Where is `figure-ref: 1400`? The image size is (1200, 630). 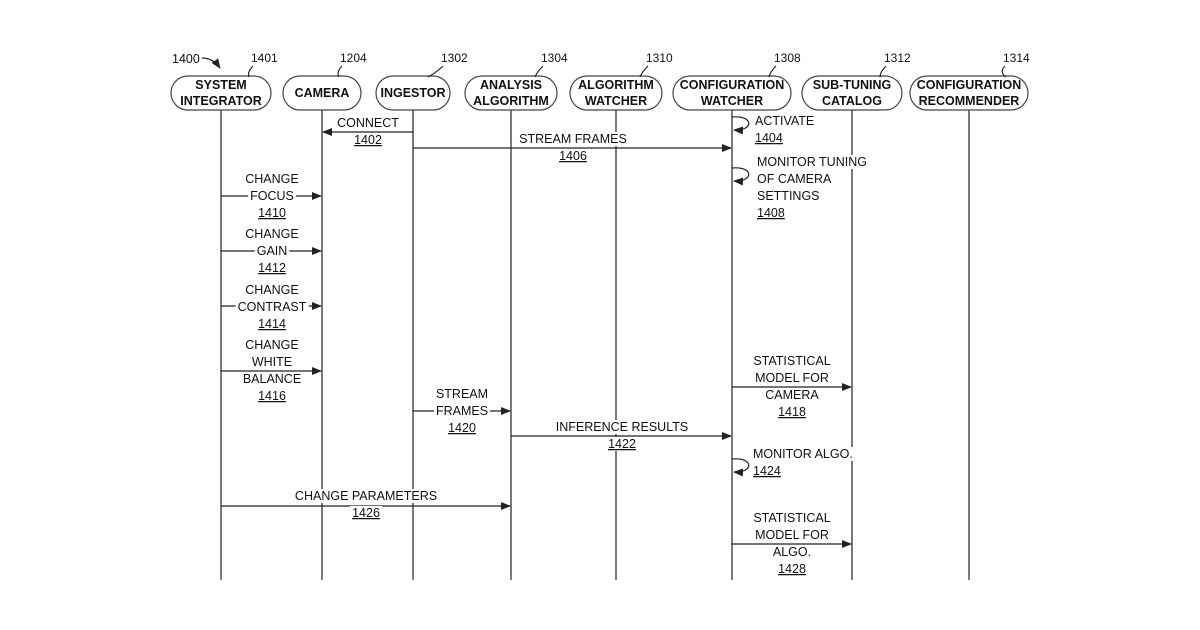
figure-ref: 1400 is located at coordinates (186, 59).